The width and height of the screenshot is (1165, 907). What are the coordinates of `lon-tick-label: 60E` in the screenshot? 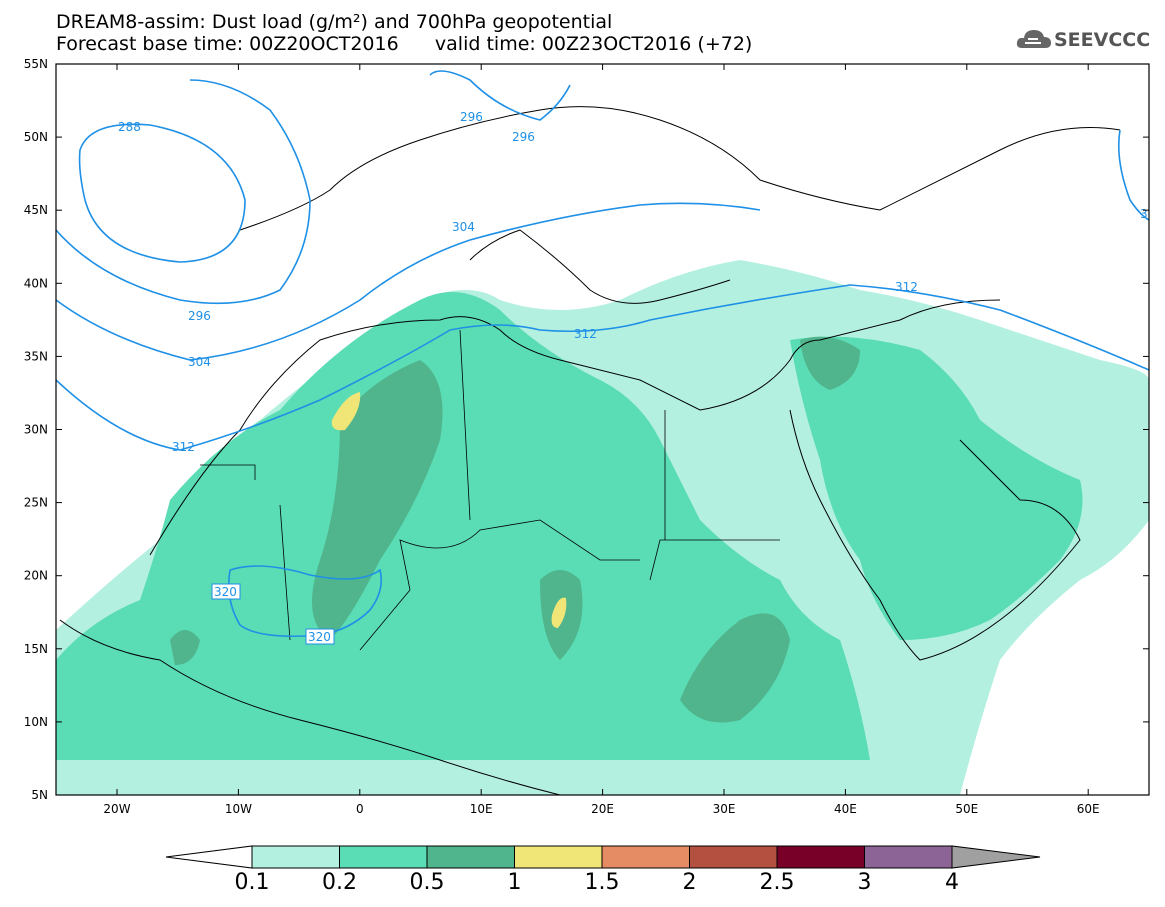 It's located at (1088, 809).